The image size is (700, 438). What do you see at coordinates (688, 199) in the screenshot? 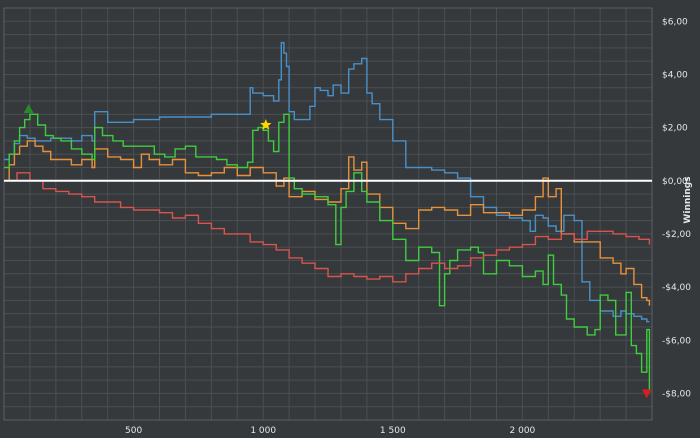
I see `y-axis-title: Winnings` at bounding box center [688, 199].